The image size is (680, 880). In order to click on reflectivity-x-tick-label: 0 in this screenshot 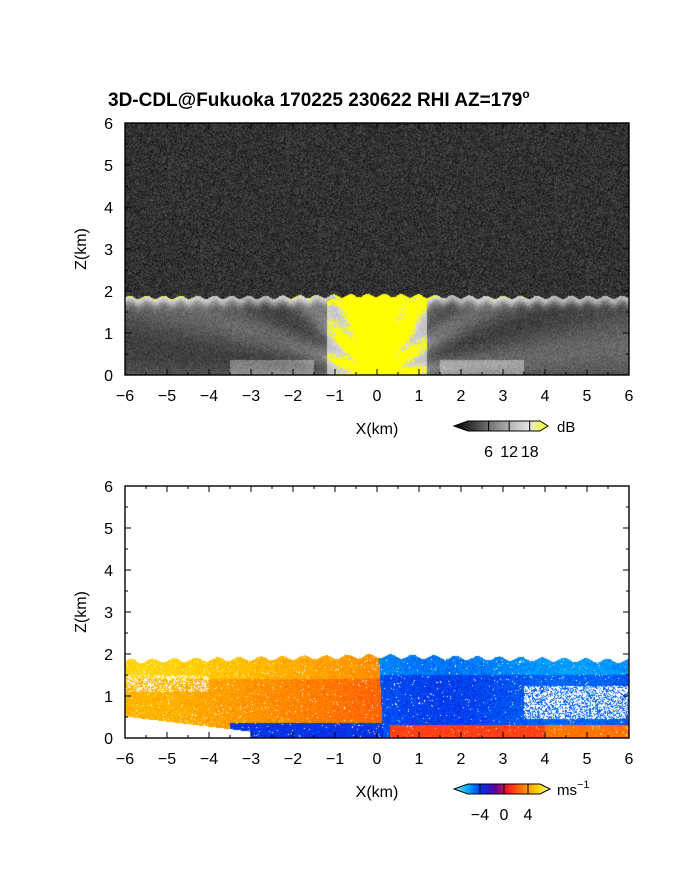, I will do `click(377, 396)`.